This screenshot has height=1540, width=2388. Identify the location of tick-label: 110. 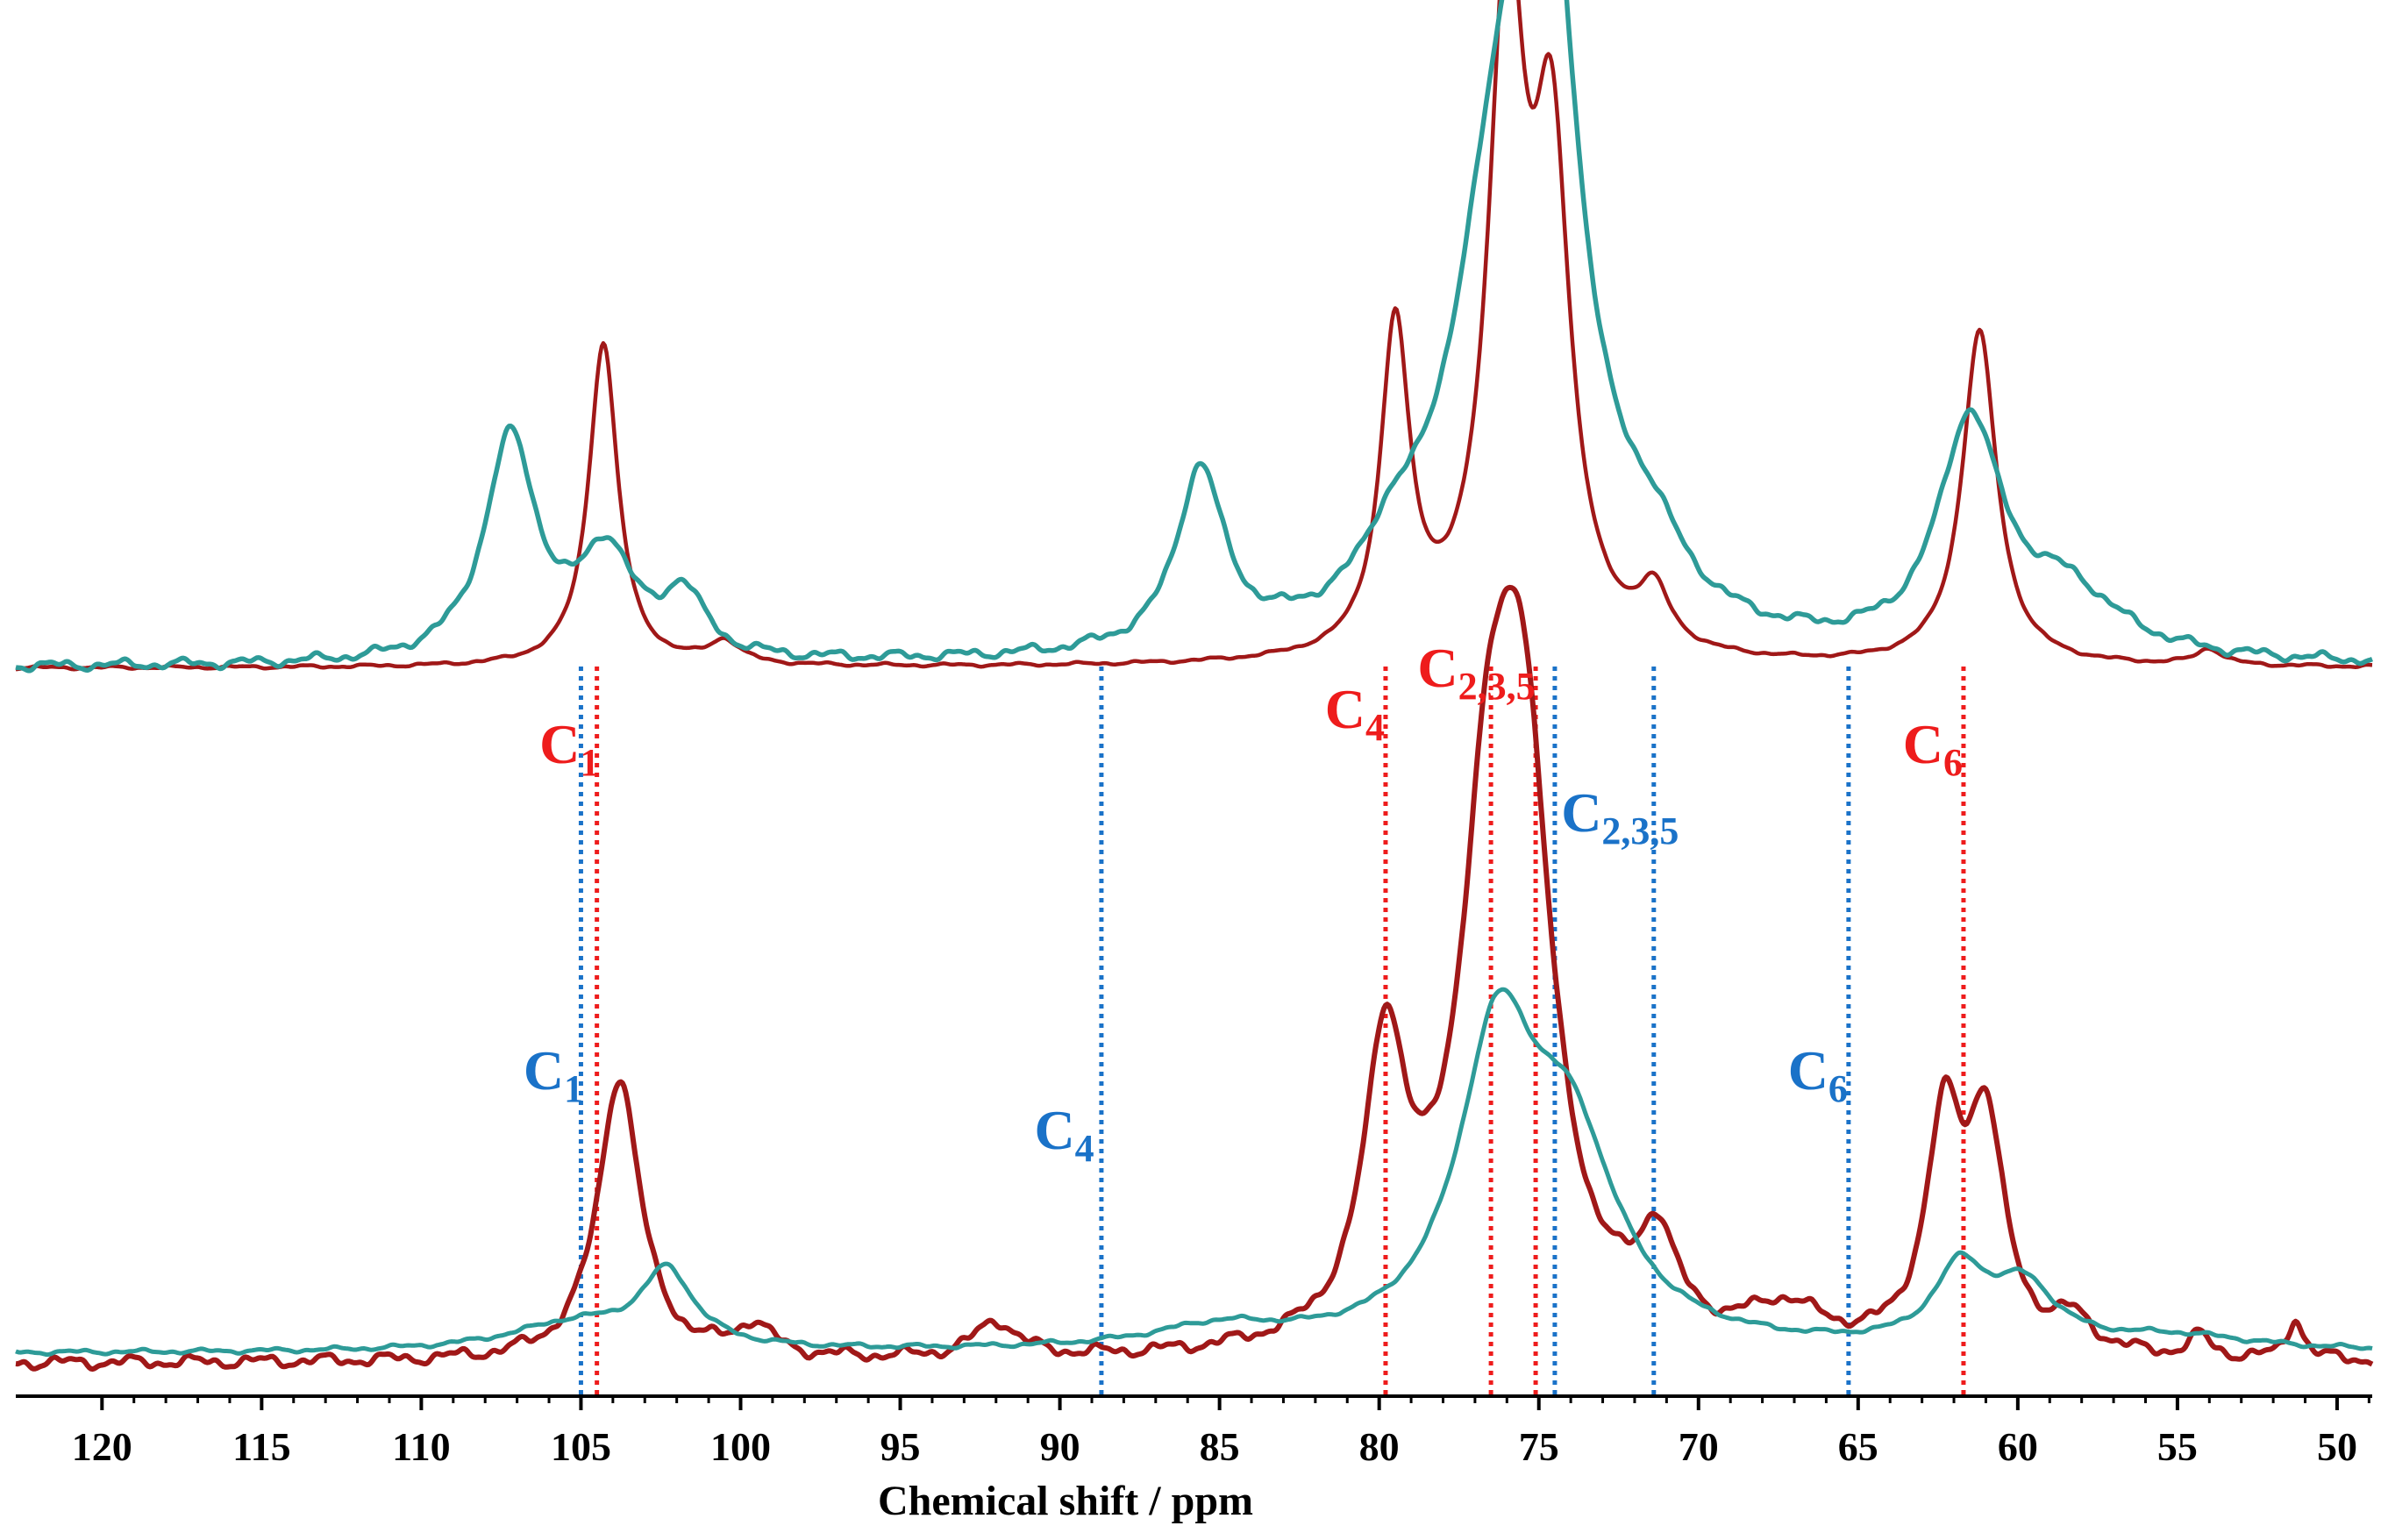
(421, 1446).